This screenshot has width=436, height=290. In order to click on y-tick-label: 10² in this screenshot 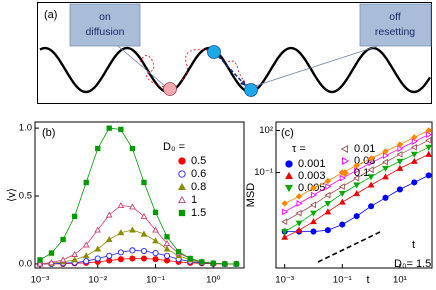, I will do `click(266, 130)`.